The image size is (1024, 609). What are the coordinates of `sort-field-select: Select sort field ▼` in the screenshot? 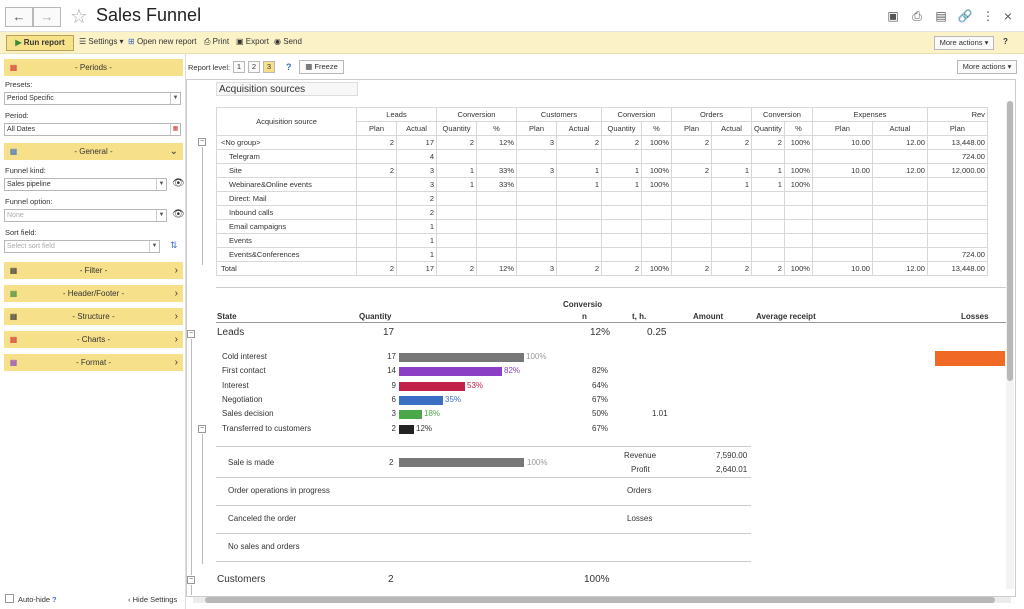 It's located at (82, 246).